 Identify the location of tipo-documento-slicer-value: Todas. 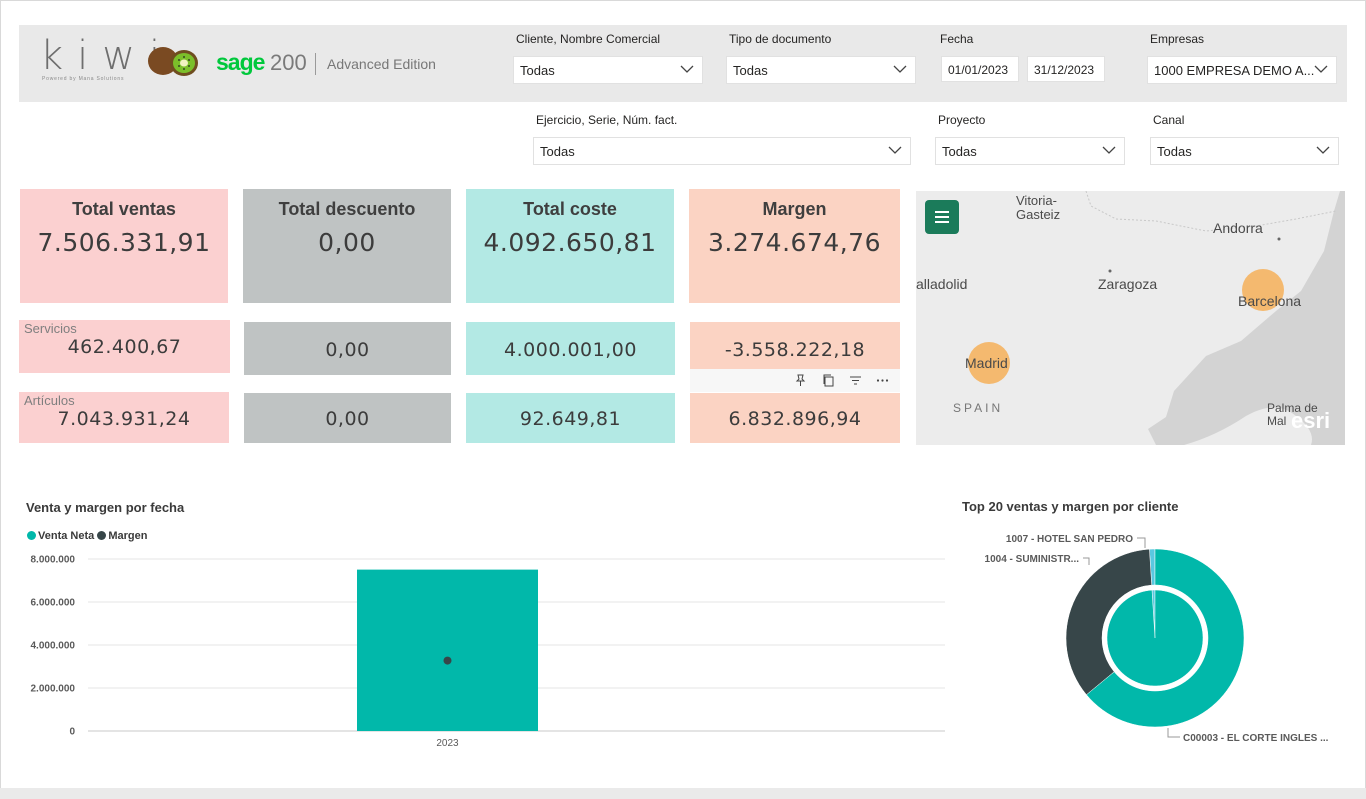
(750, 70).